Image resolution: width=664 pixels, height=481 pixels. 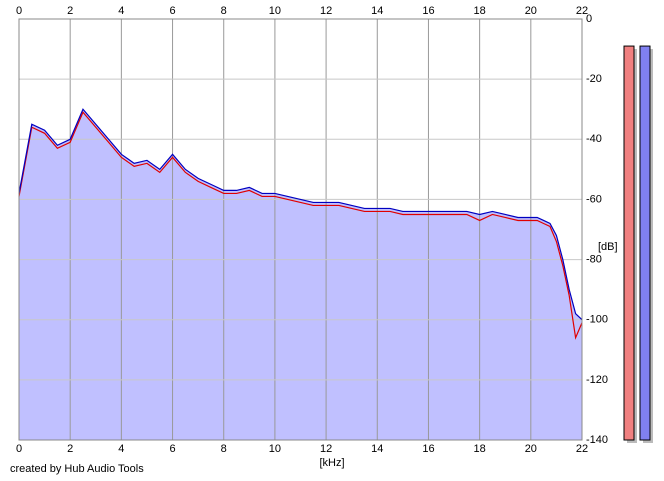 What do you see at coordinates (275, 449) in the screenshot?
I see `x-tick-label: 10` at bounding box center [275, 449].